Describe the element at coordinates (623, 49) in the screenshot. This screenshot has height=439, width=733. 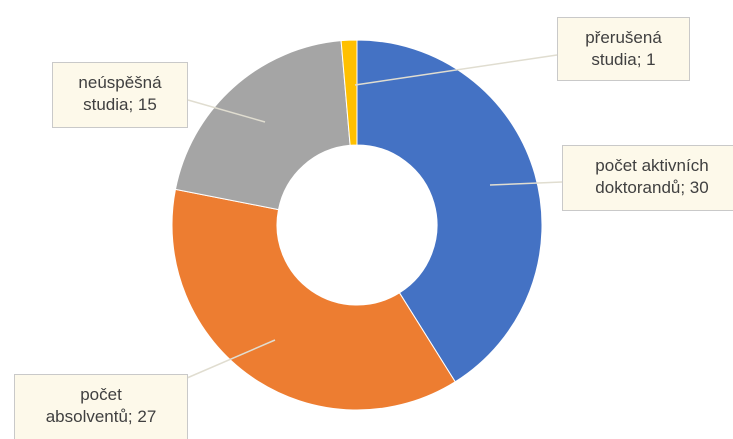
I see `data-label: přerušená studia; 1` at that location.